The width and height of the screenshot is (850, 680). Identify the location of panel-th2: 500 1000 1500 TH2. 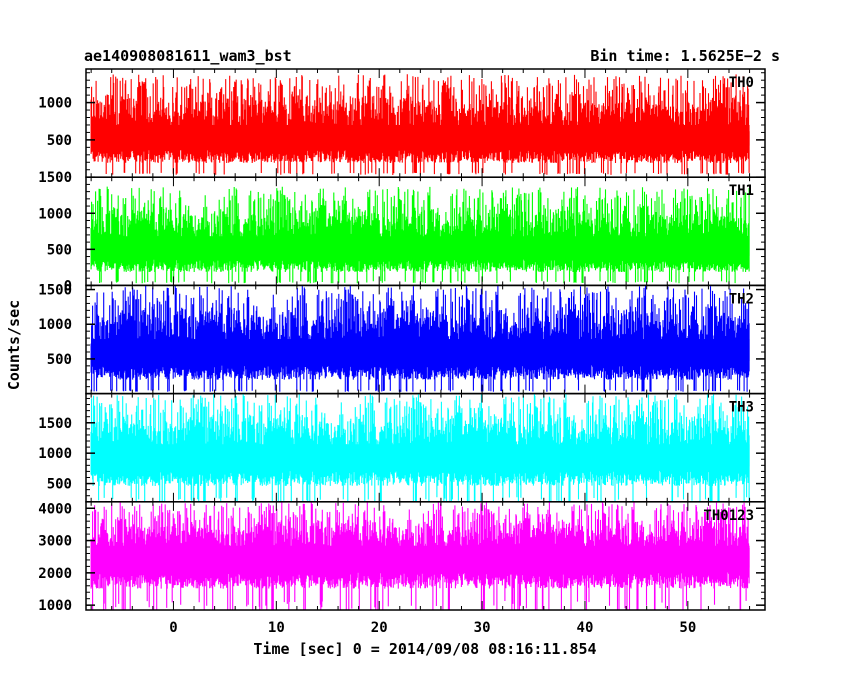
(402, 339).